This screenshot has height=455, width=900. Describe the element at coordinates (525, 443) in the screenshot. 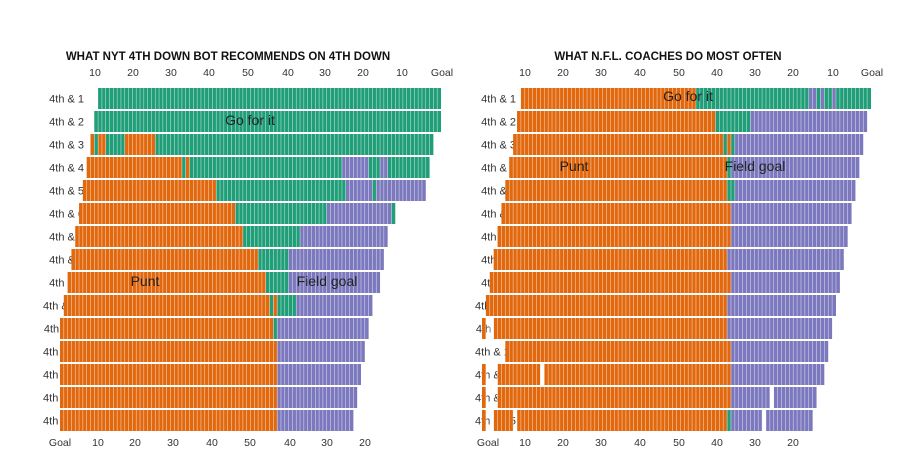

I see `coaches-bottom-tick: 10` at that location.